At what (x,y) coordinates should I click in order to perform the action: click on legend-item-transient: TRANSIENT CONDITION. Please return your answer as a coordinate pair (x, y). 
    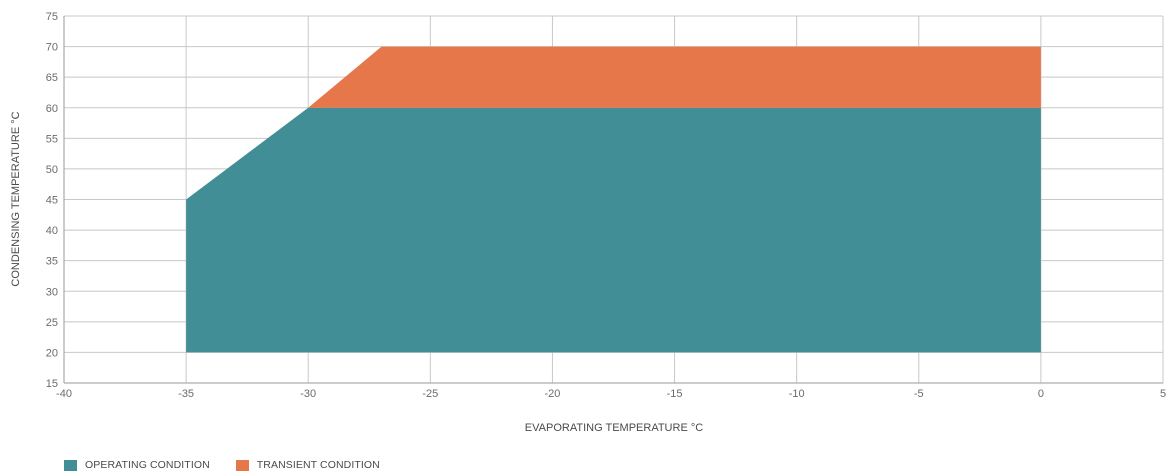
    Looking at the image, I should click on (307, 465).